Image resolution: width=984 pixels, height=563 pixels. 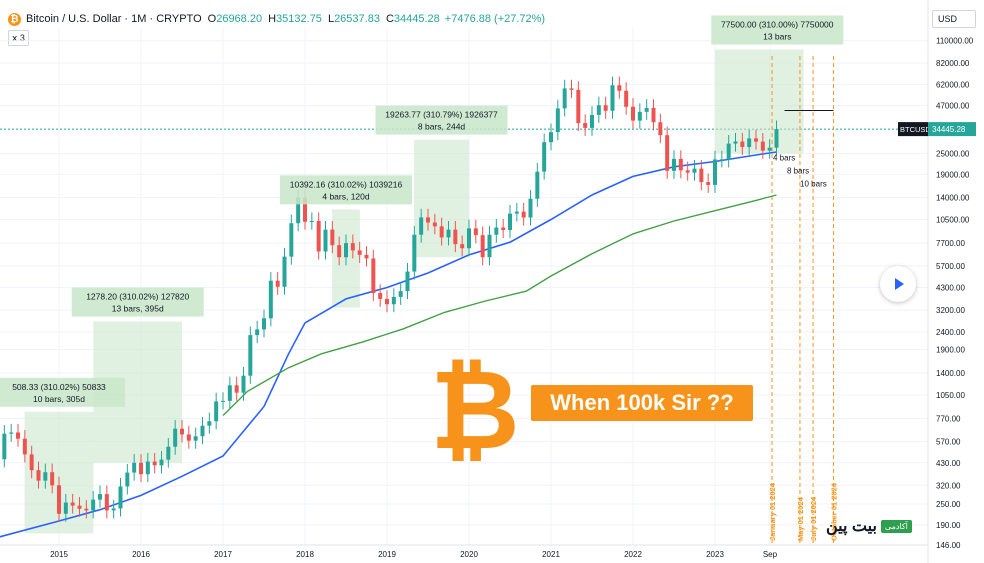 What do you see at coordinates (950, 332) in the screenshot?
I see `price-tick-label: 2400.00` at bounding box center [950, 332].